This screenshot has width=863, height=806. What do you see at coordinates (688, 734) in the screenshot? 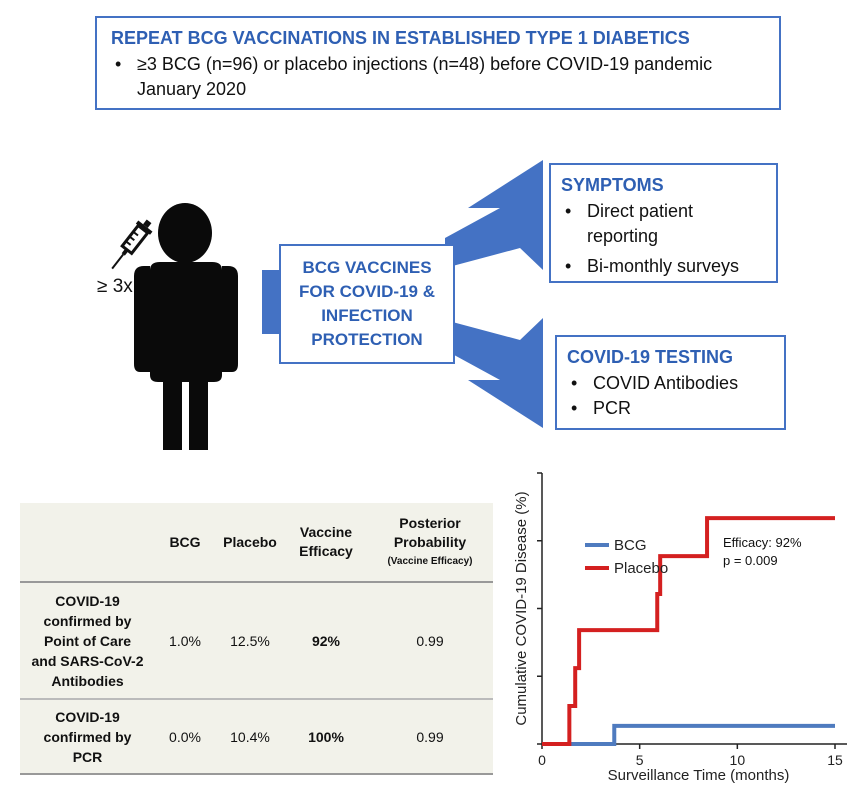
I see `series-line-bcg` at bounding box center [688, 734].